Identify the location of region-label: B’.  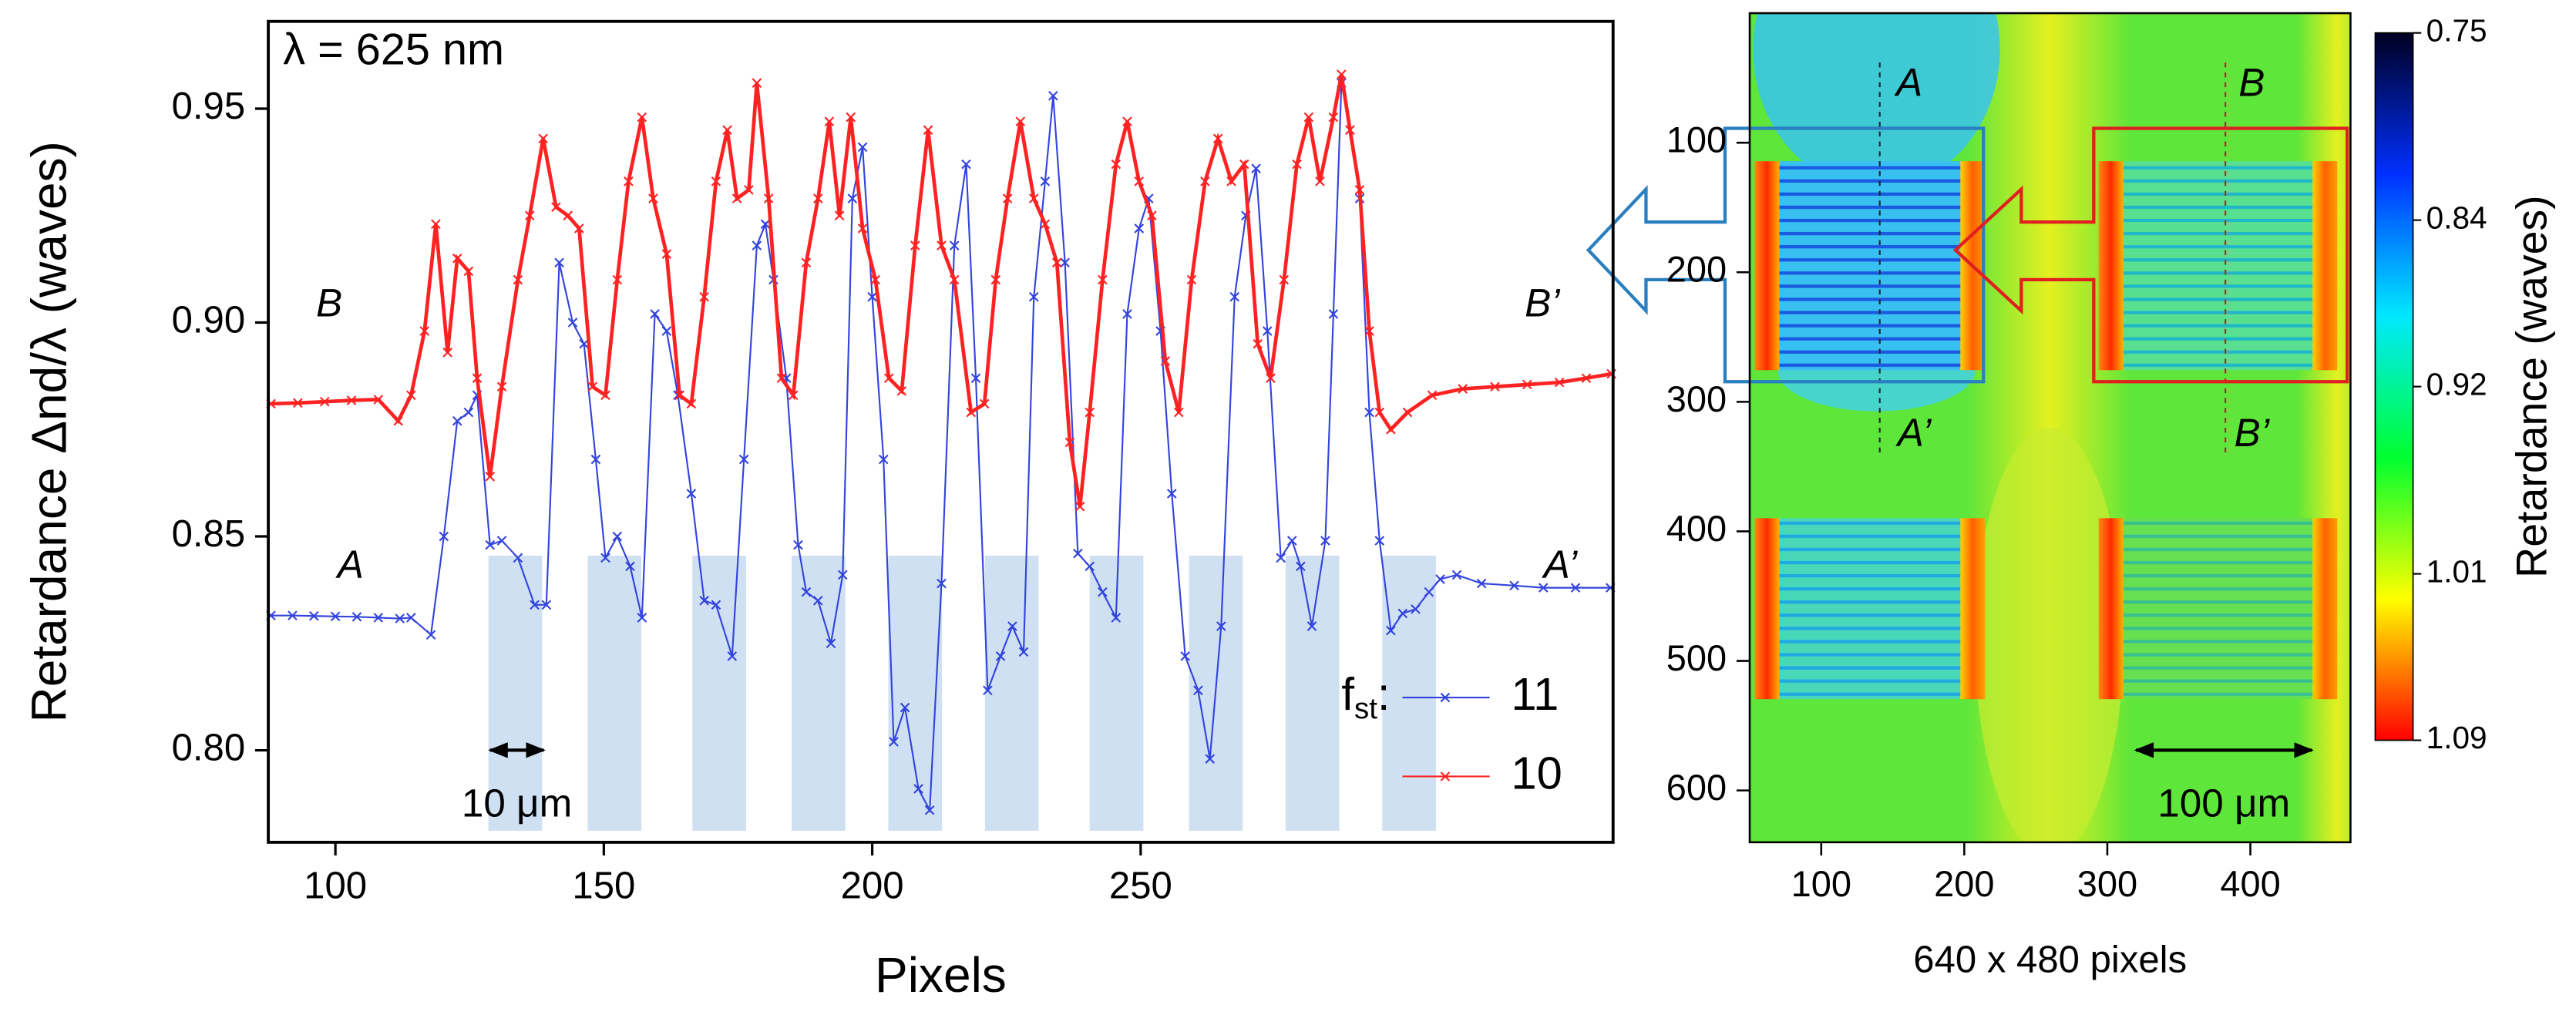
(2253, 433).